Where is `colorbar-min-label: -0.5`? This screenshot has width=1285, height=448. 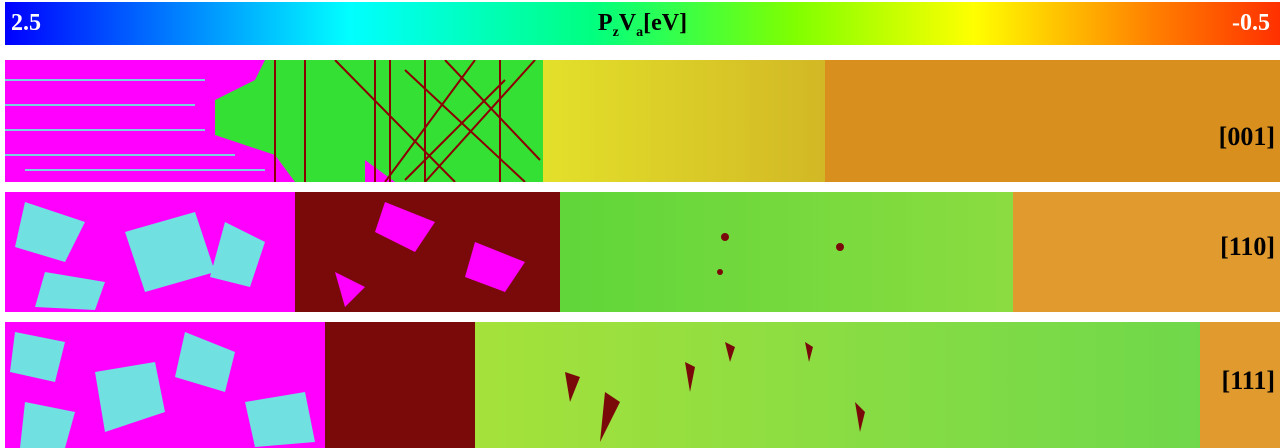 colorbar-min-label: -0.5 is located at coordinates (1251, 23).